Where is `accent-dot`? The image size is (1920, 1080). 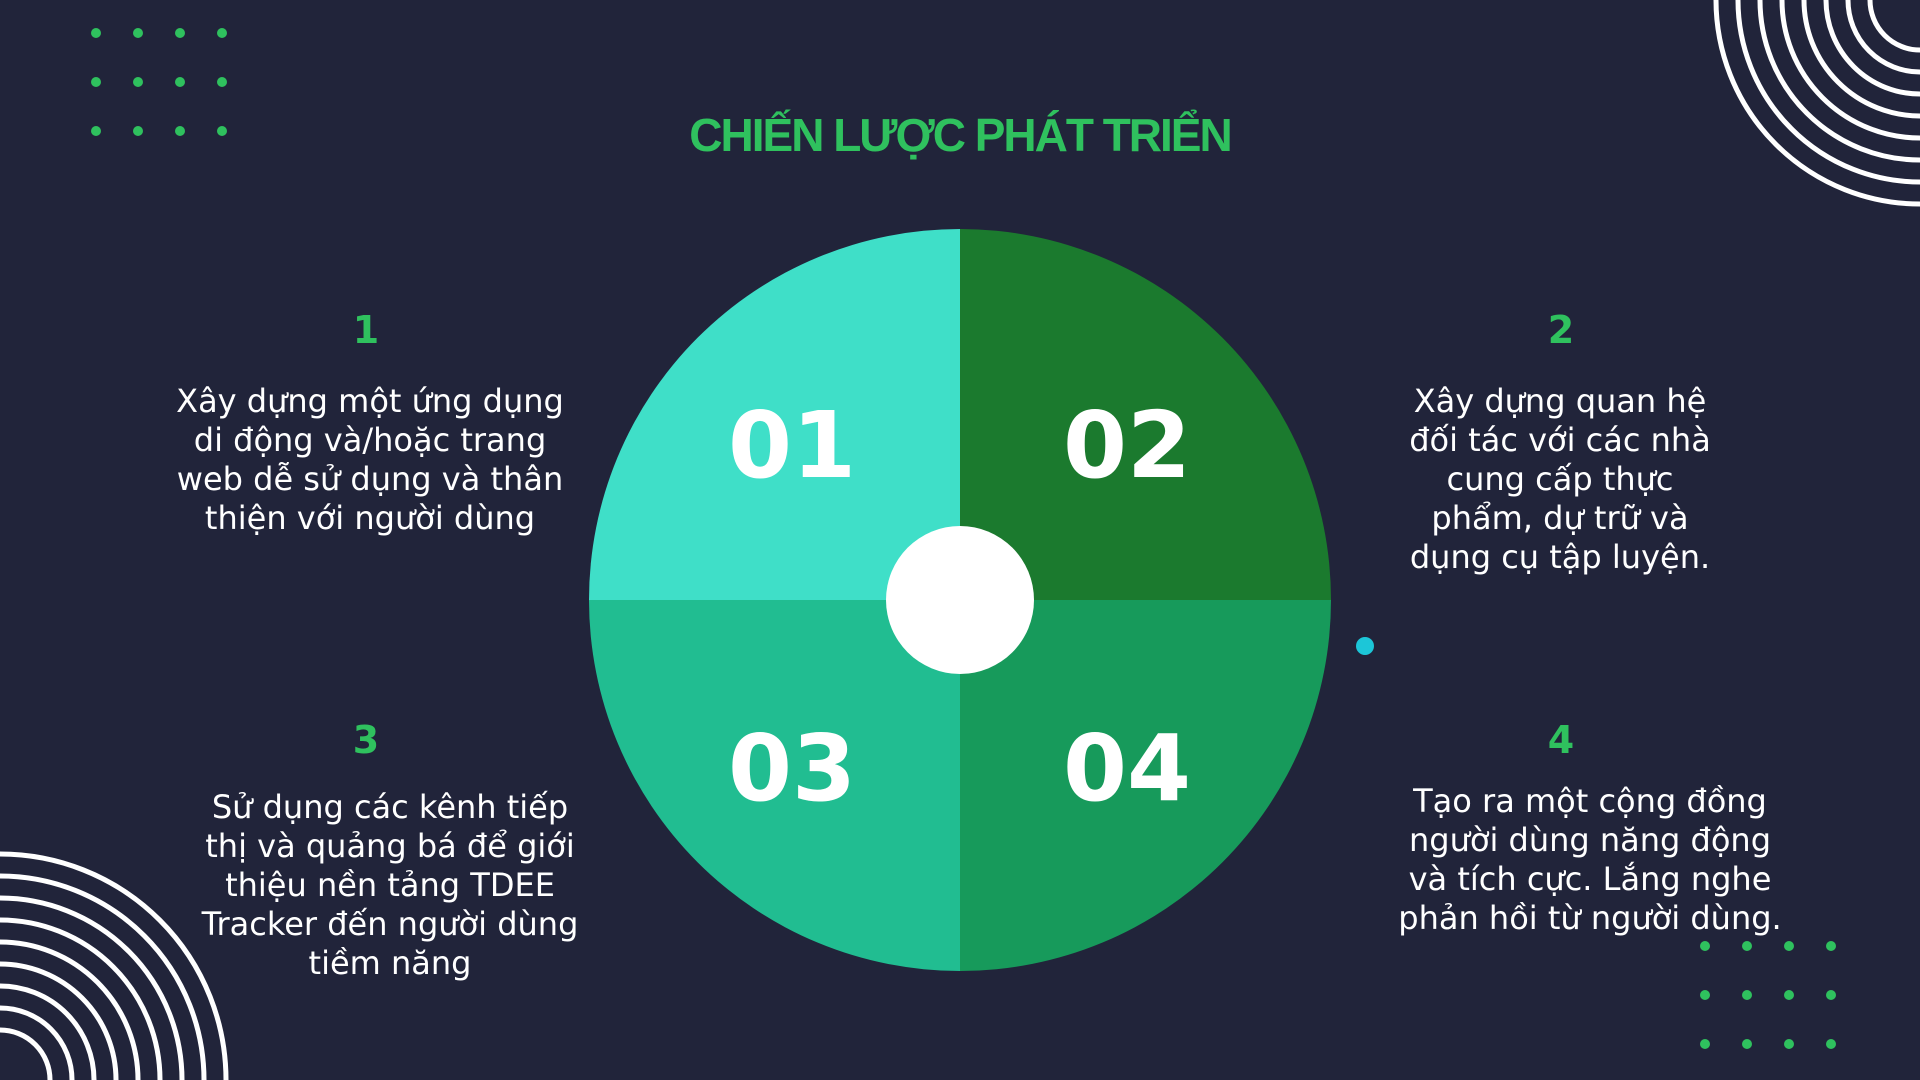 accent-dot is located at coordinates (1365, 646).